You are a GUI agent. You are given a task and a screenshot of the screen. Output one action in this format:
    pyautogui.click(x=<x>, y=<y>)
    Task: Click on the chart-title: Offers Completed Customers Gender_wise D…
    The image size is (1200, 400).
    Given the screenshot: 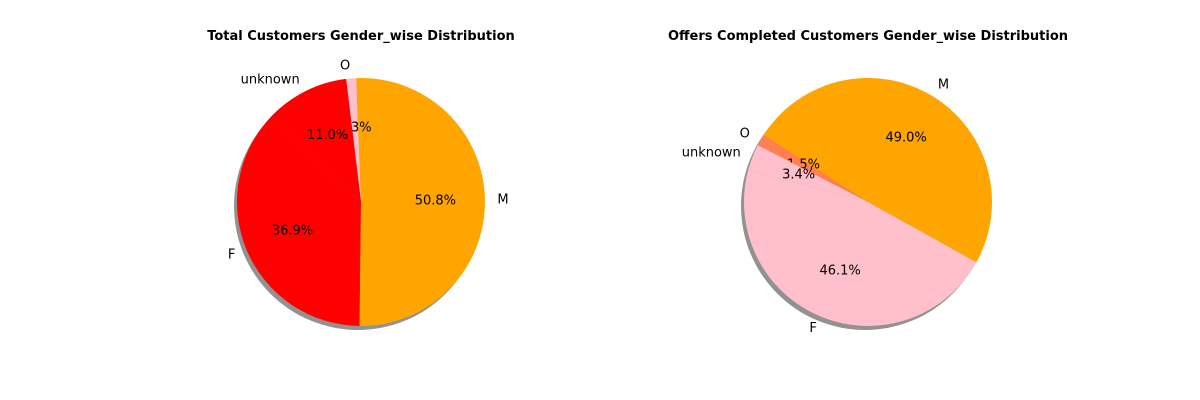 What is the action you would take?
    pyautogui.click(x=868, y=36)
    